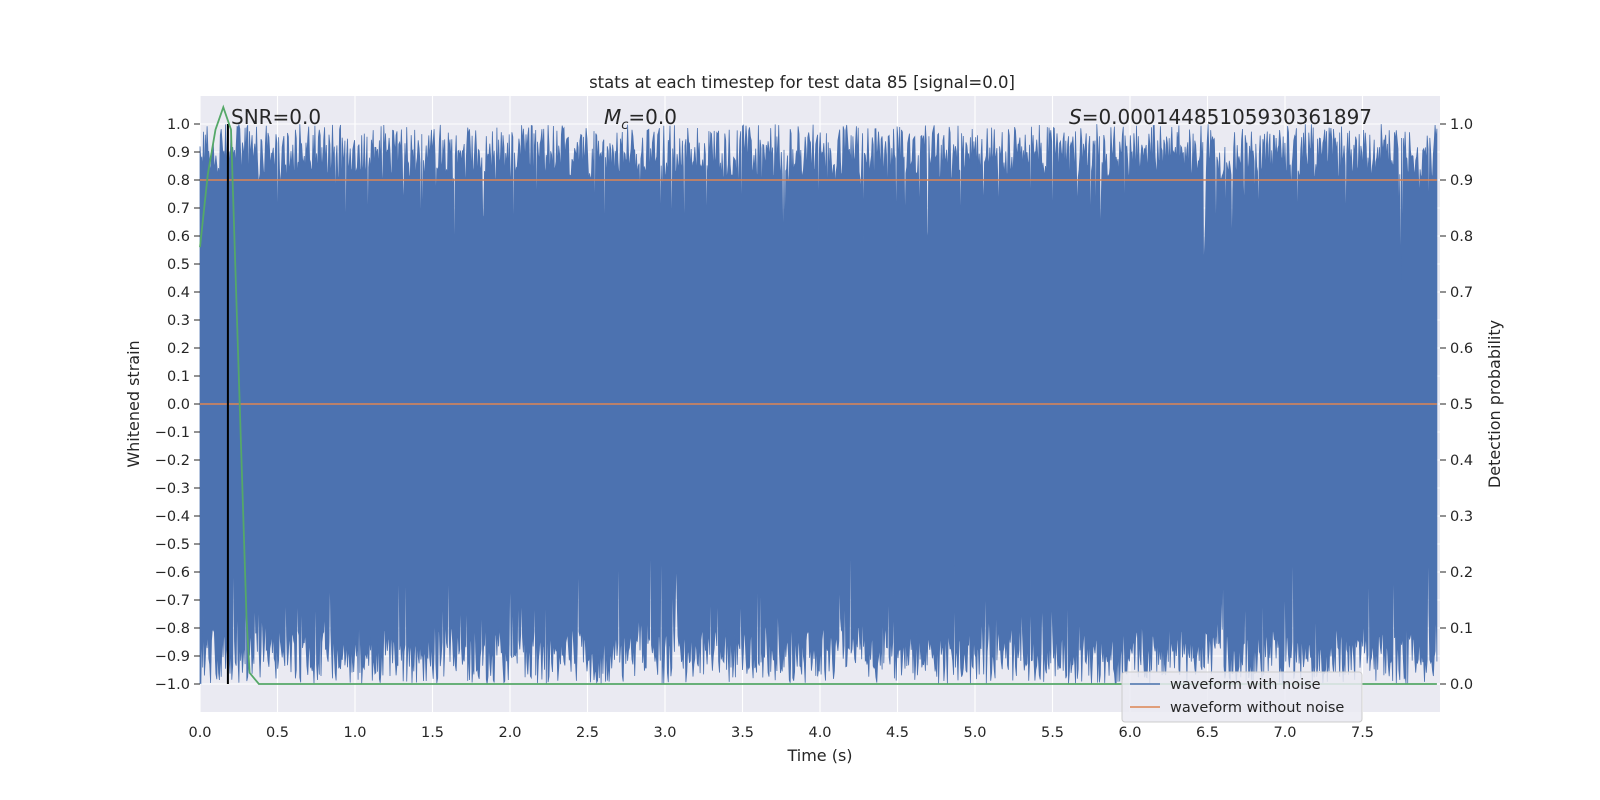  Describe the element at coordinates (974, 733) in the screenshot. I see `x-tick-label: 5.0` at that location.